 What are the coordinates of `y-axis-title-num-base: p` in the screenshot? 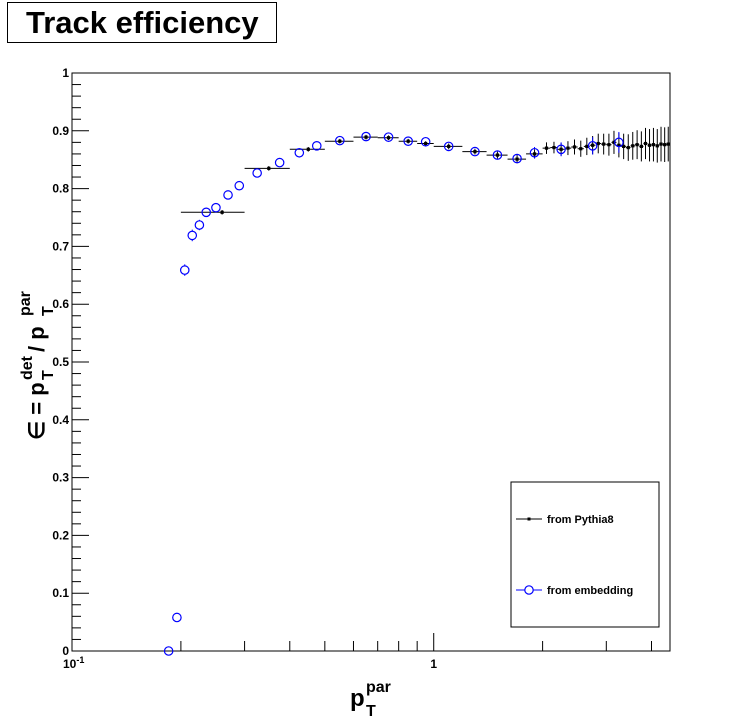 It's located at (36, 388).